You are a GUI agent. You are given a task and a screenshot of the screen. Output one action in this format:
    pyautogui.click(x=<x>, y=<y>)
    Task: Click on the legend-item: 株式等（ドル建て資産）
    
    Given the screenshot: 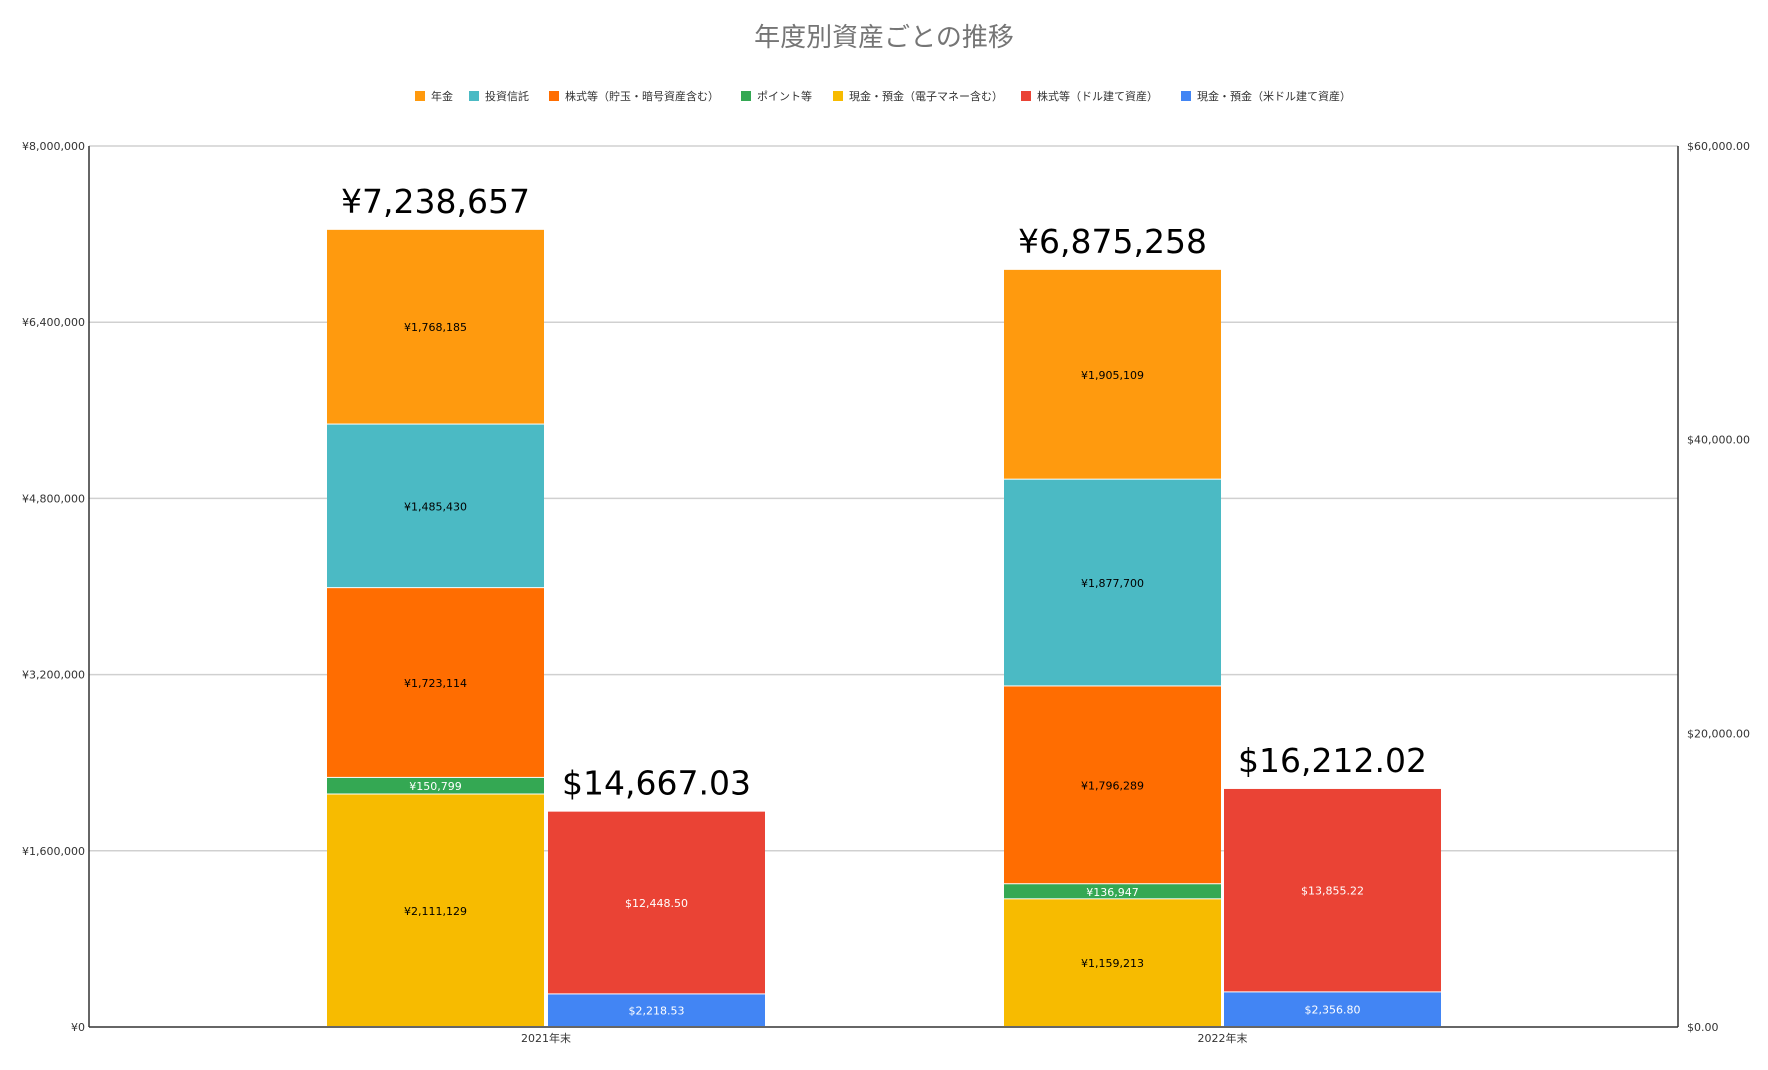 What is the action you would take?
    pyautogui.click(x=1089, y=96)
    